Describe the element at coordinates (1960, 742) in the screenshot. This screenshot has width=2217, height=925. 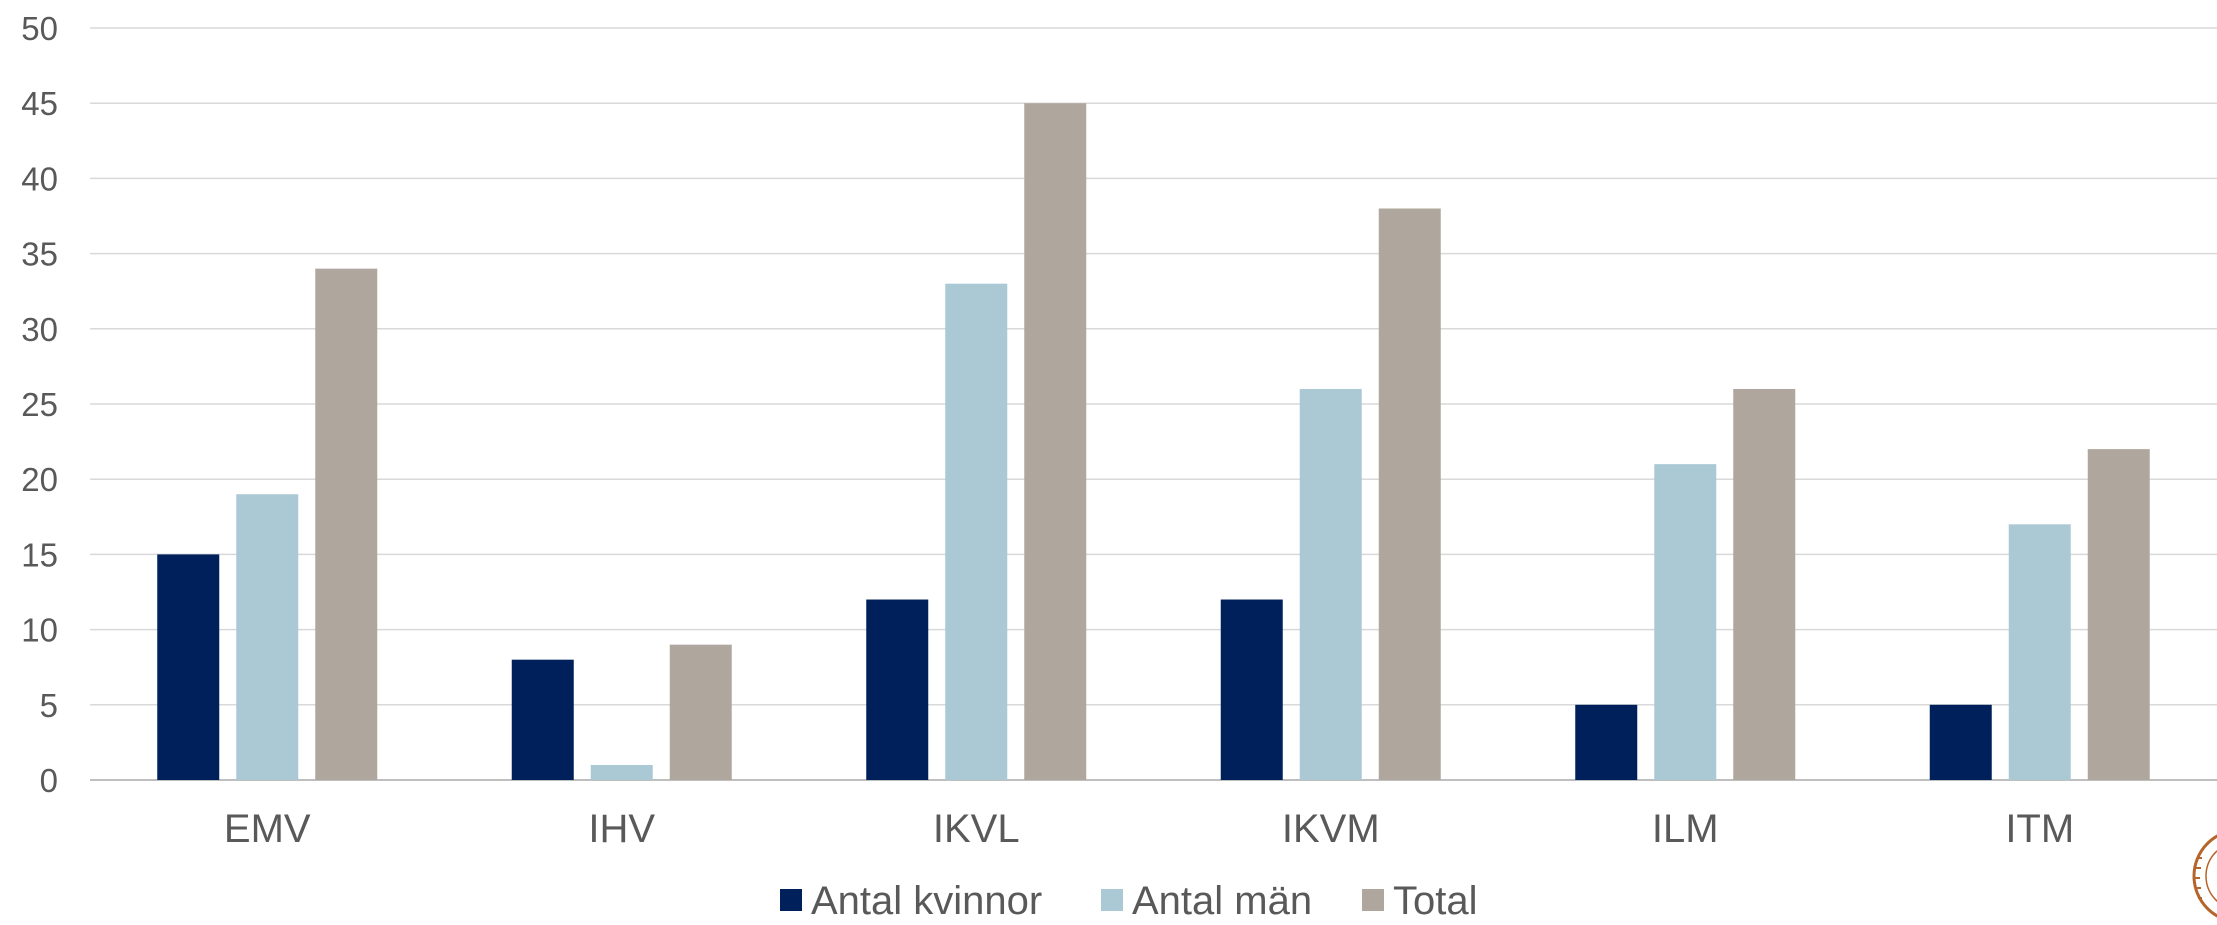
I see `bar-itm-kvinnor` at that location.